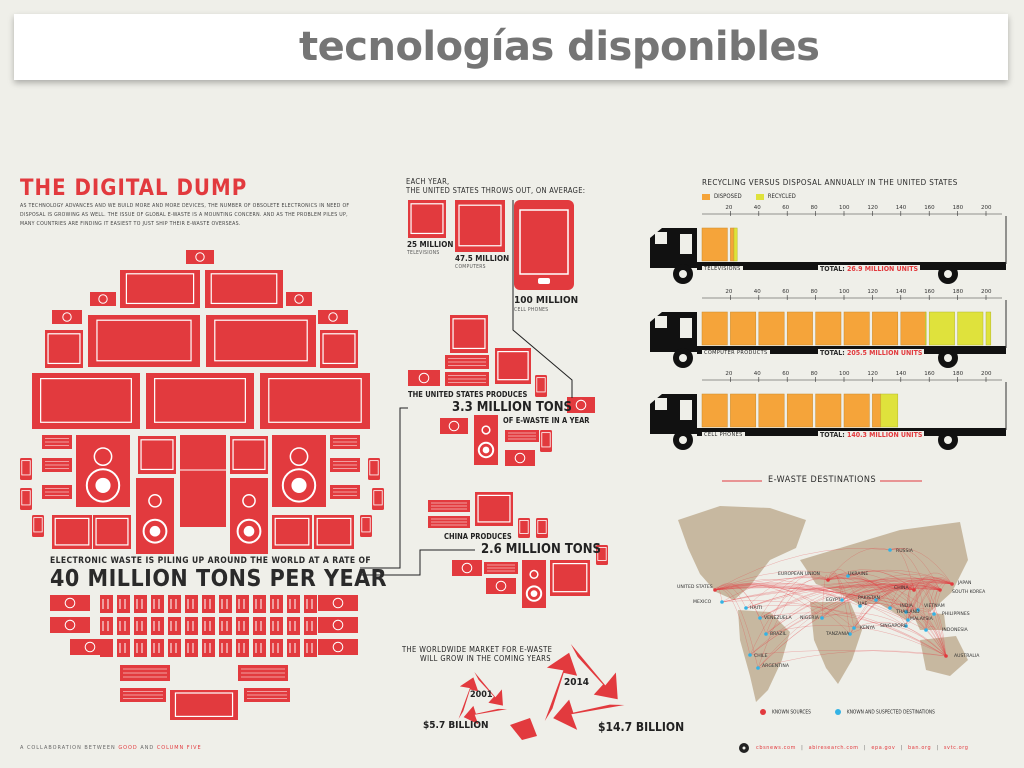 Image resolution: width=1024 pixels, height=768 pixels. Describe the element at coordinates (814, 374) in the screenshot. I see `truck-scale-label: 80` at that location.